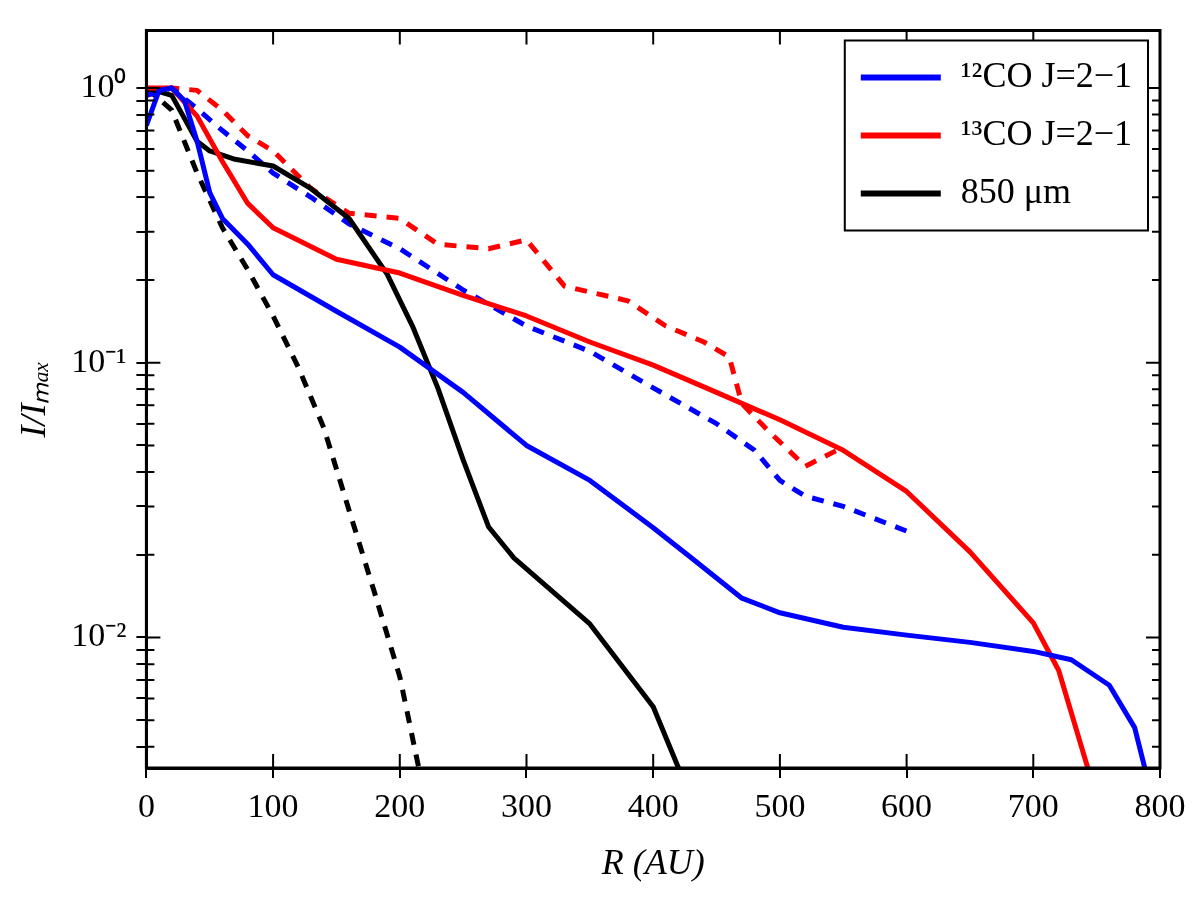 Image resolution: width=1200 pixels, height=900 pixels. What do you see at coordinates (146, 806) in the screenshot?
I see `x-tick-label: 0` at bounding box center [146, 806].